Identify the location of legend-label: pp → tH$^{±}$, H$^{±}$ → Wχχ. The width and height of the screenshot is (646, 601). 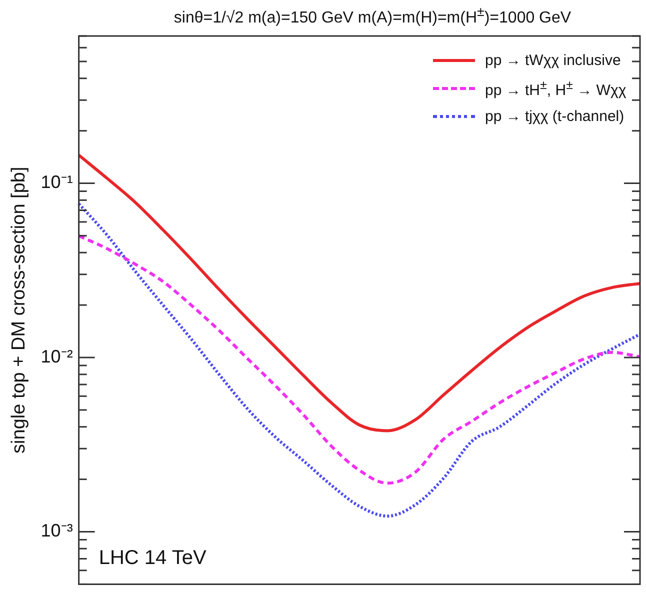
(555, 88).